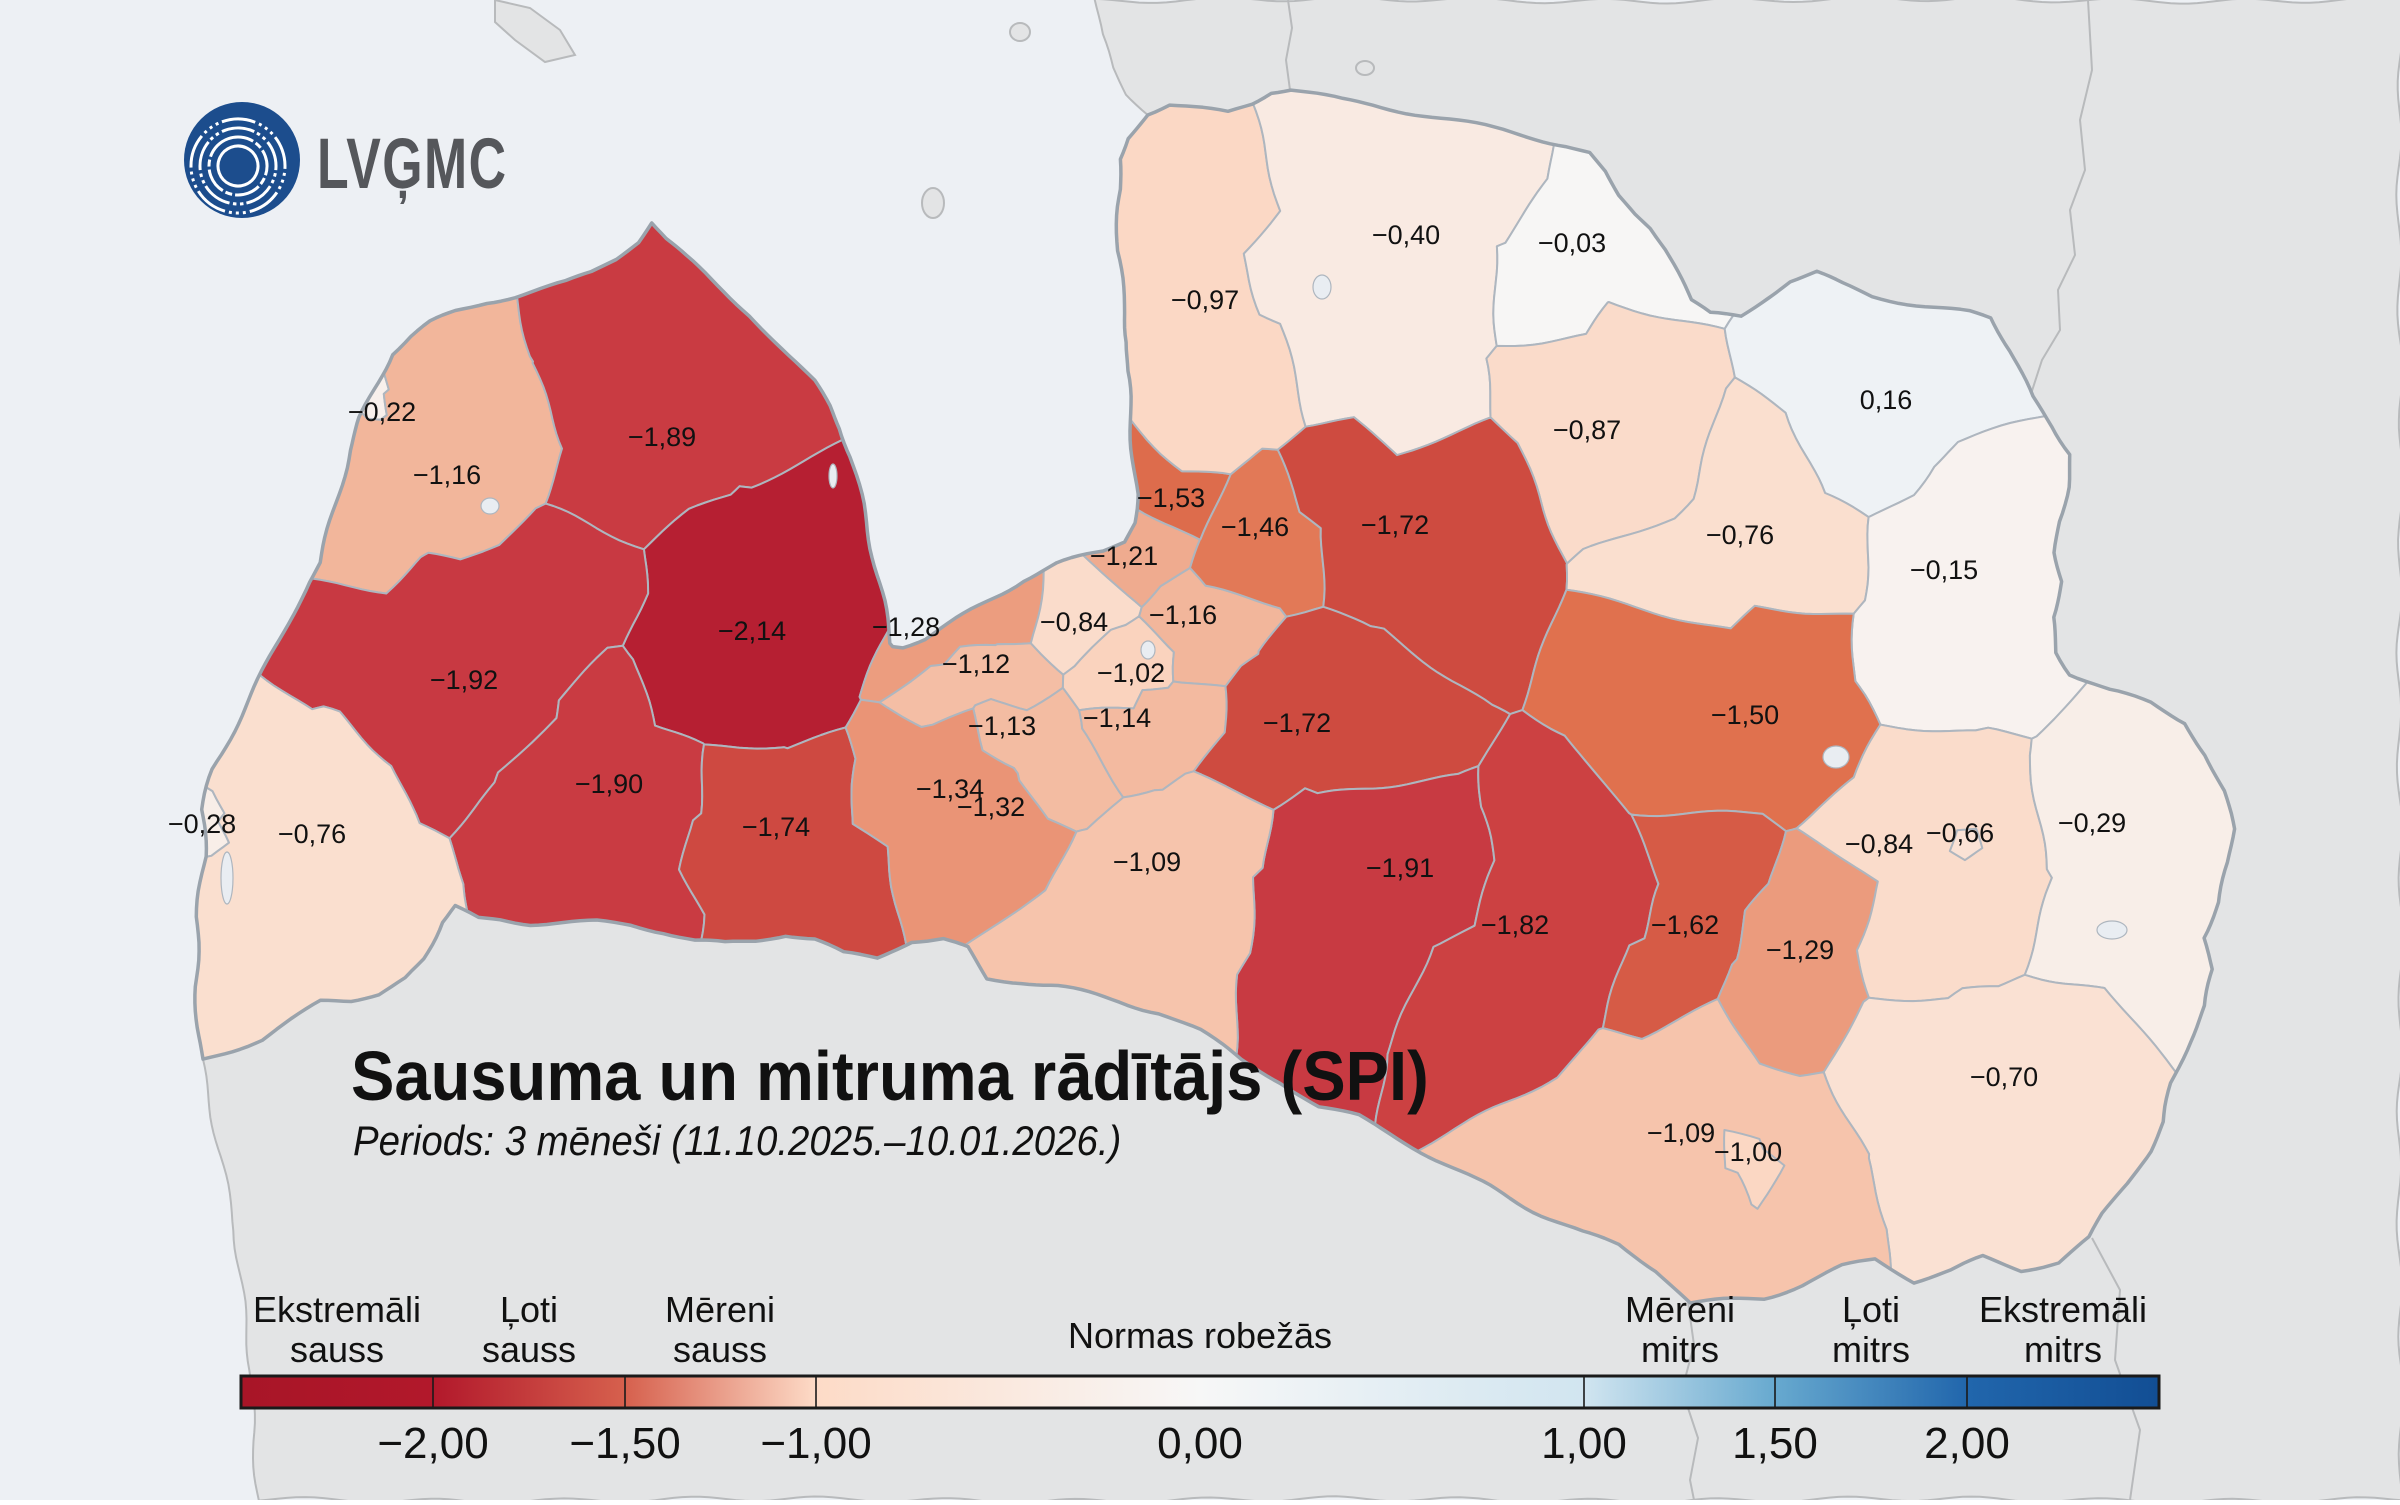 The image size is (2400, 1505). I want to click on svg-text: −0,22, so click(382, 412).